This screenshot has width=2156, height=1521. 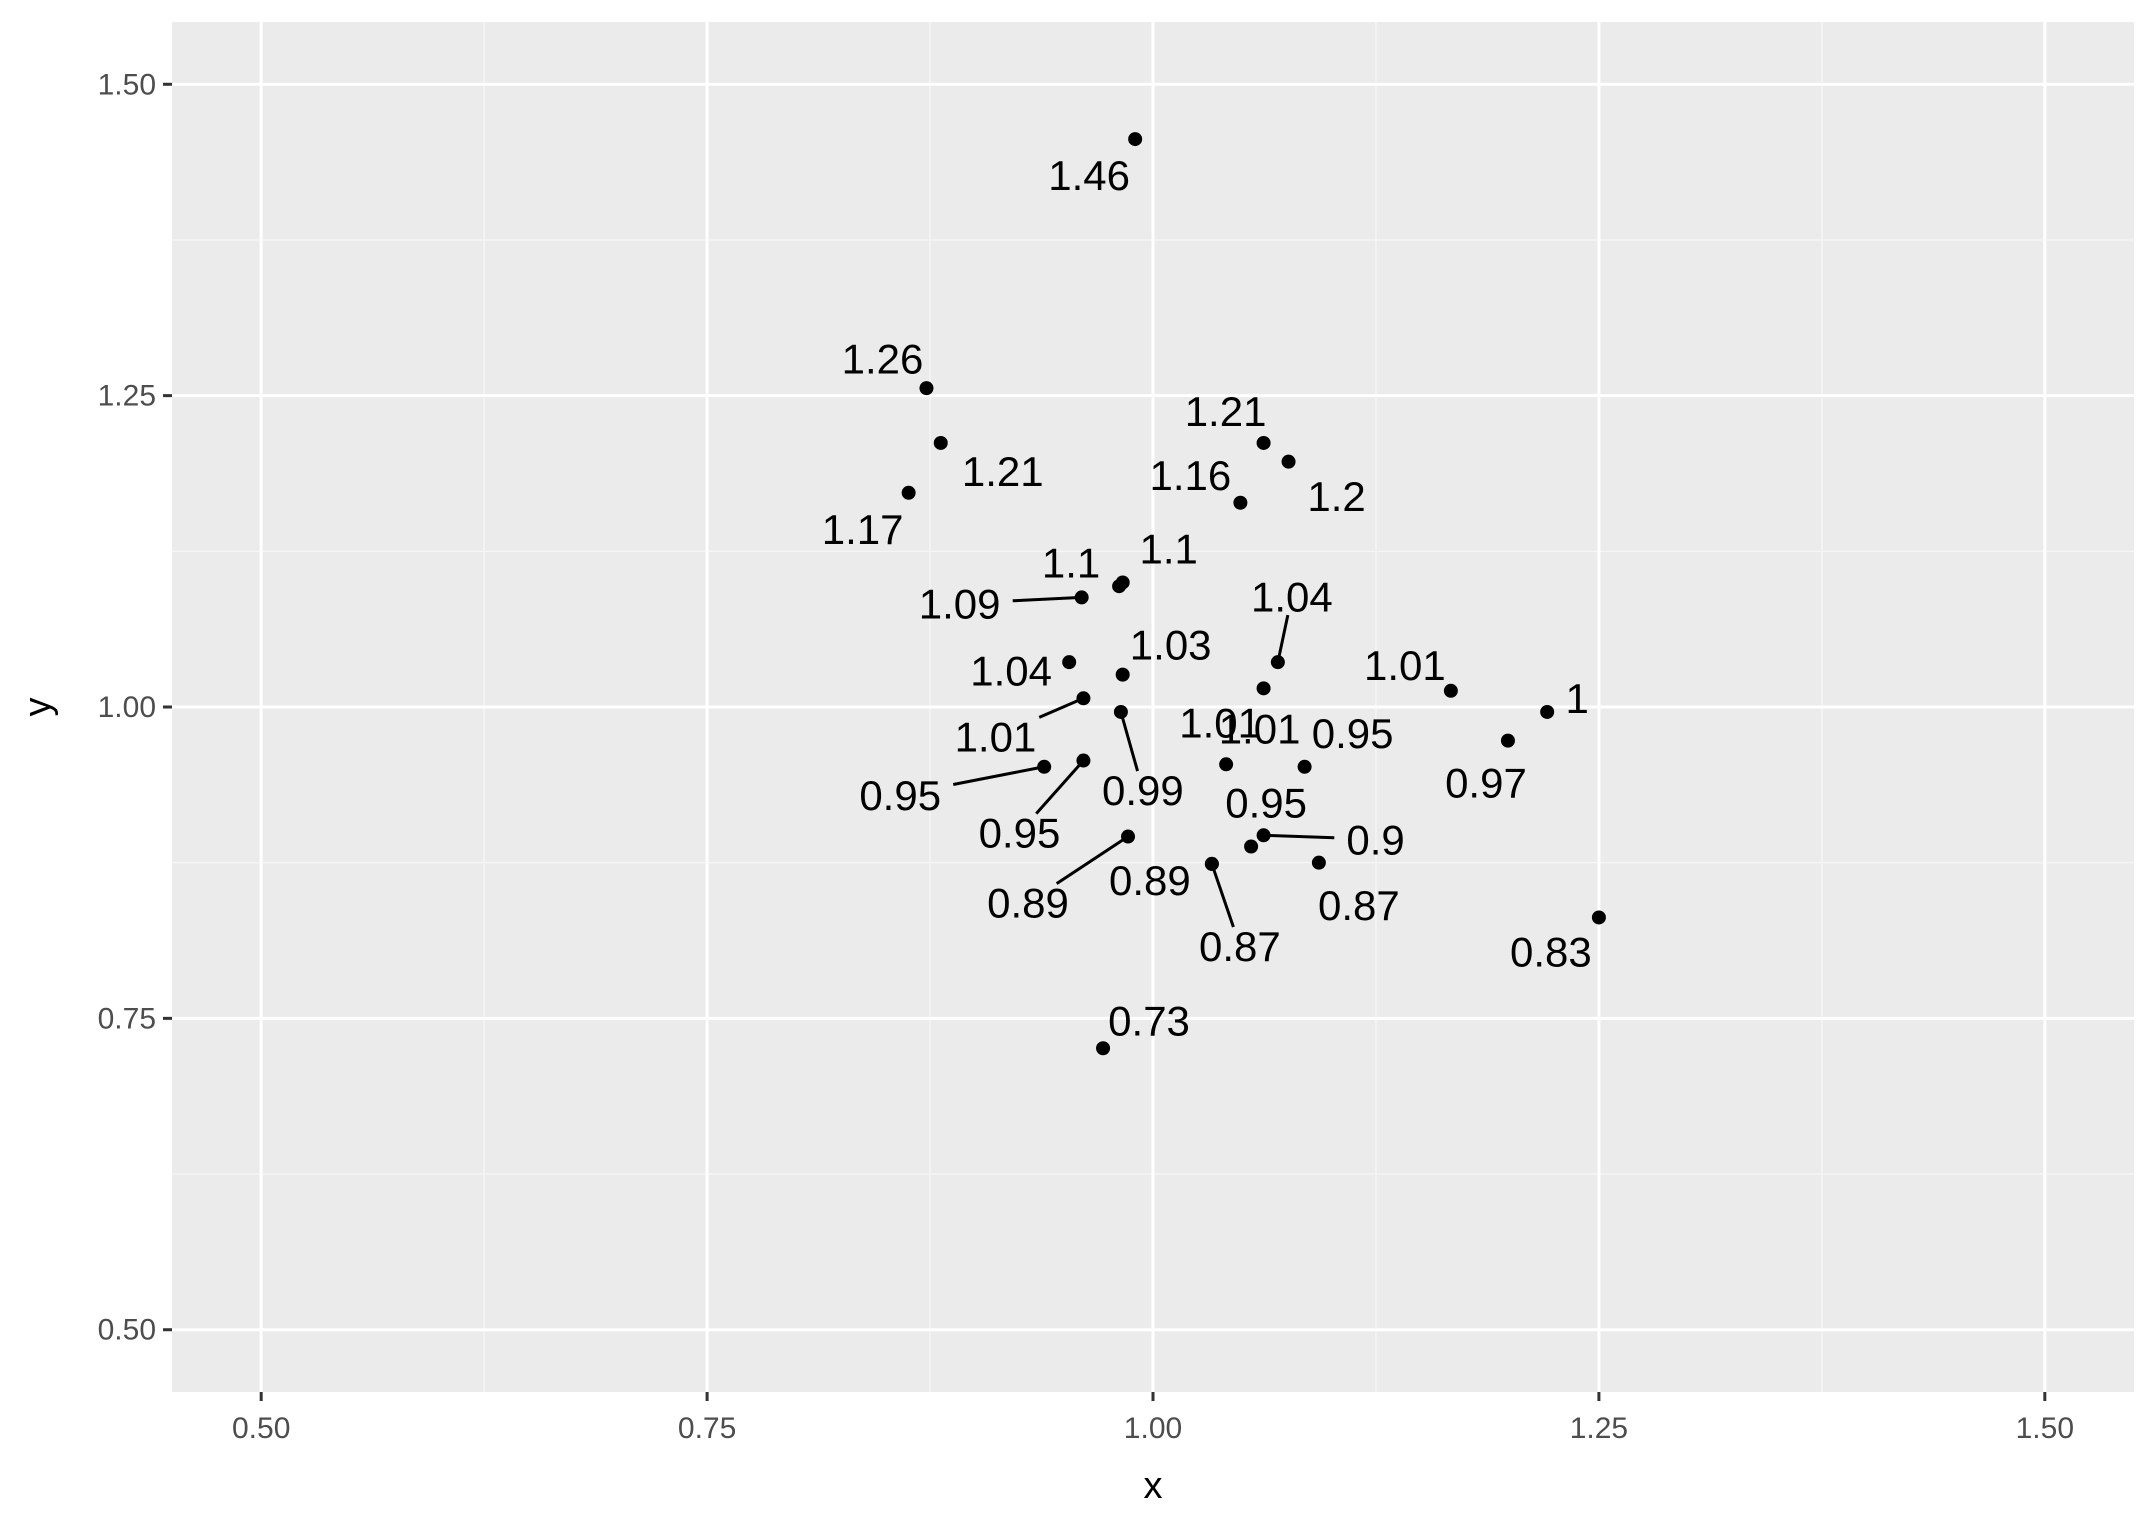 What do you see at coordinates (1153, 1428) in the screenshot?
I see `x-tick-label: 1.00` at bounding box center [1153, 1428].